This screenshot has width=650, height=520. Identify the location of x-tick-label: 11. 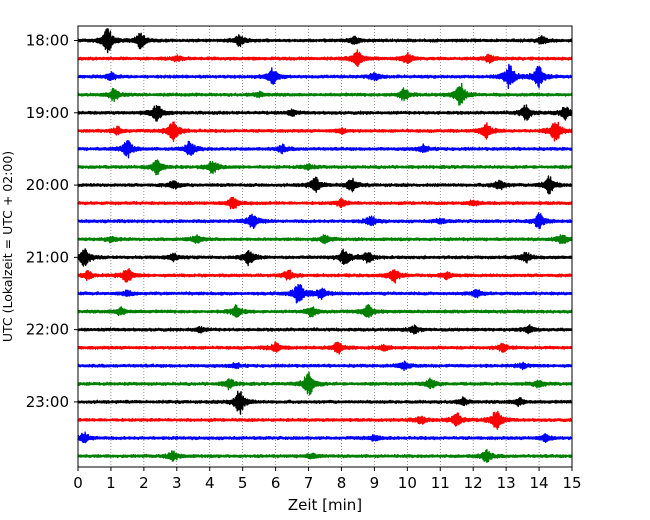
(440, 483).